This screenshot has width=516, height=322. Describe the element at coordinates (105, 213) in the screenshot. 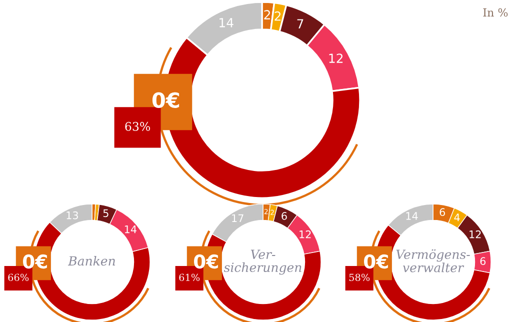

I see `data-label: 5` at that location.